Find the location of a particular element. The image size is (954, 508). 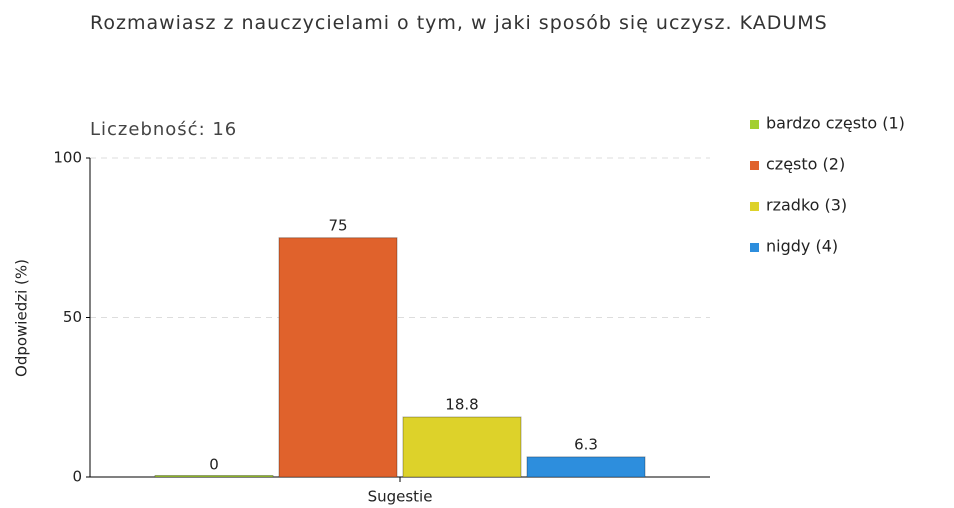

chart-subtitle: Liczebność: 16 is located at coordinates (163, 129).